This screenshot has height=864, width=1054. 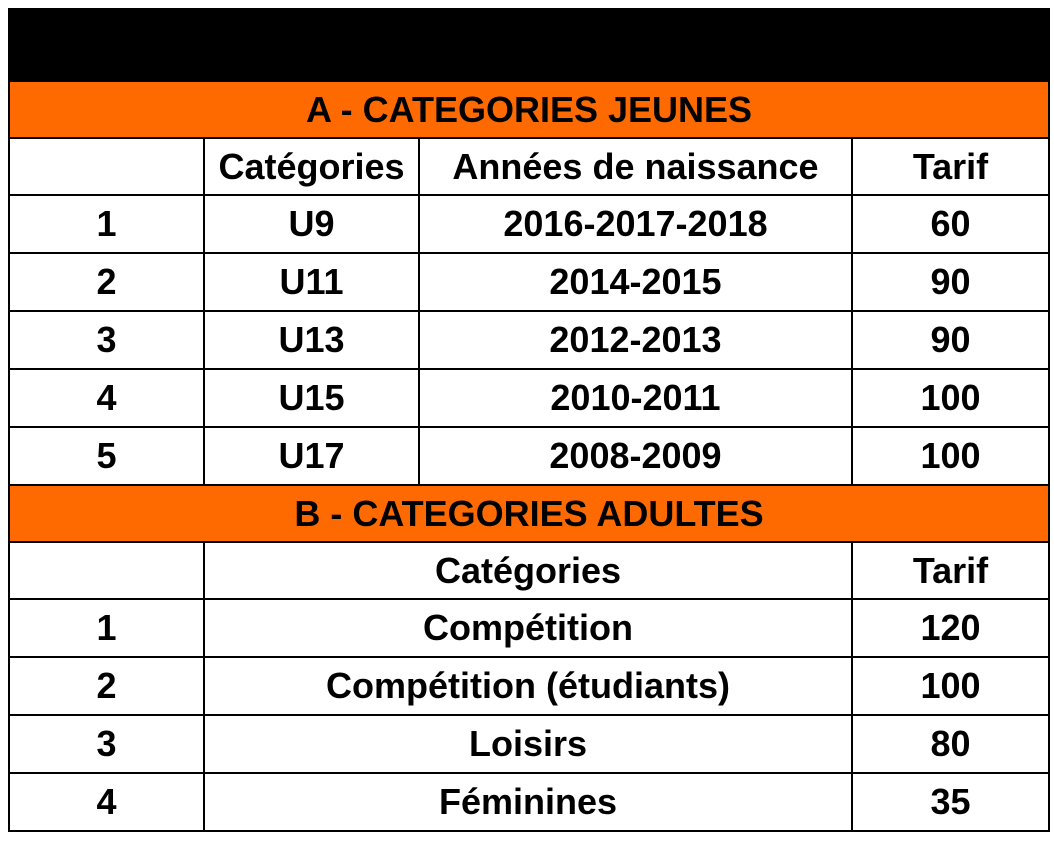 I want to click on table-row: 1 U9 2016-2017-2018 60, so click(x=529, y=224).